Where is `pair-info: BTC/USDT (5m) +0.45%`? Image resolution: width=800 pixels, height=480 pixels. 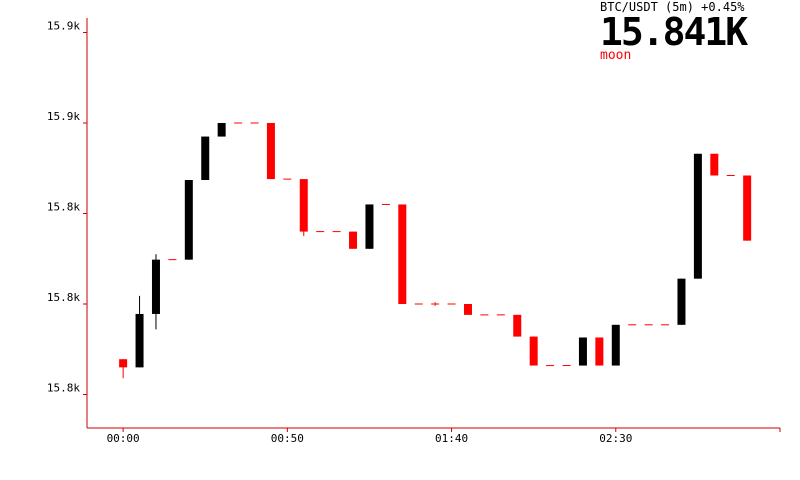 pair-info: BTC/USDT (5m) +0.45% is located at coordinates (690, 7).